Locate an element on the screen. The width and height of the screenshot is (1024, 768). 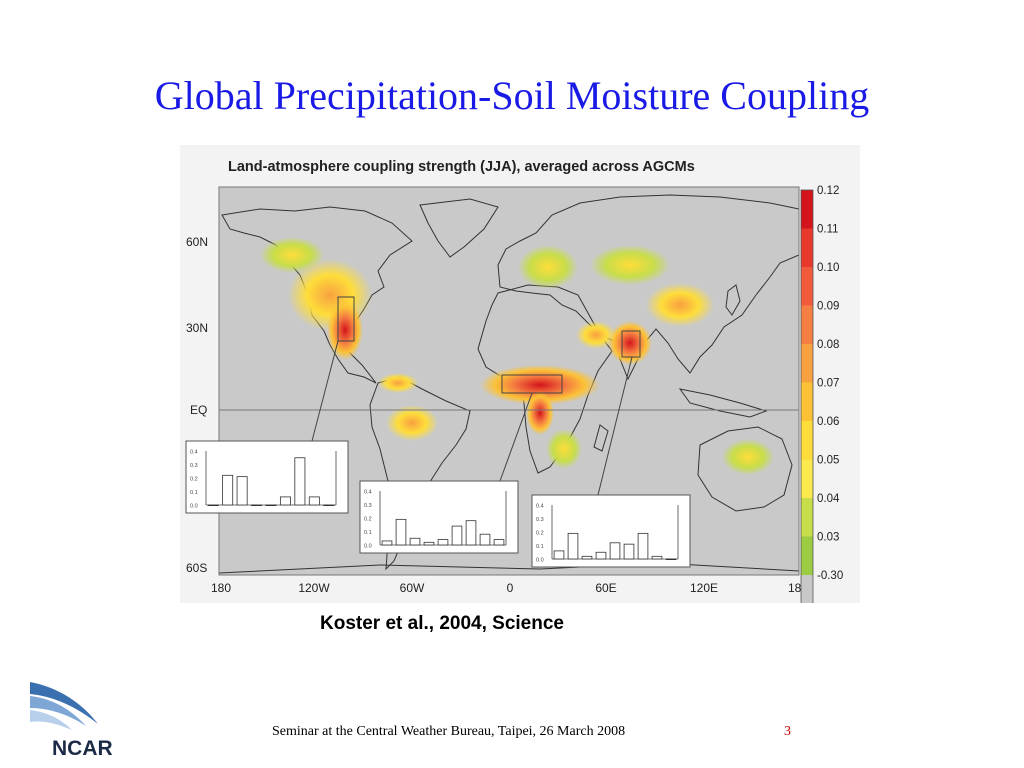
hotspot-box-india is located at coordinates (631, 344).